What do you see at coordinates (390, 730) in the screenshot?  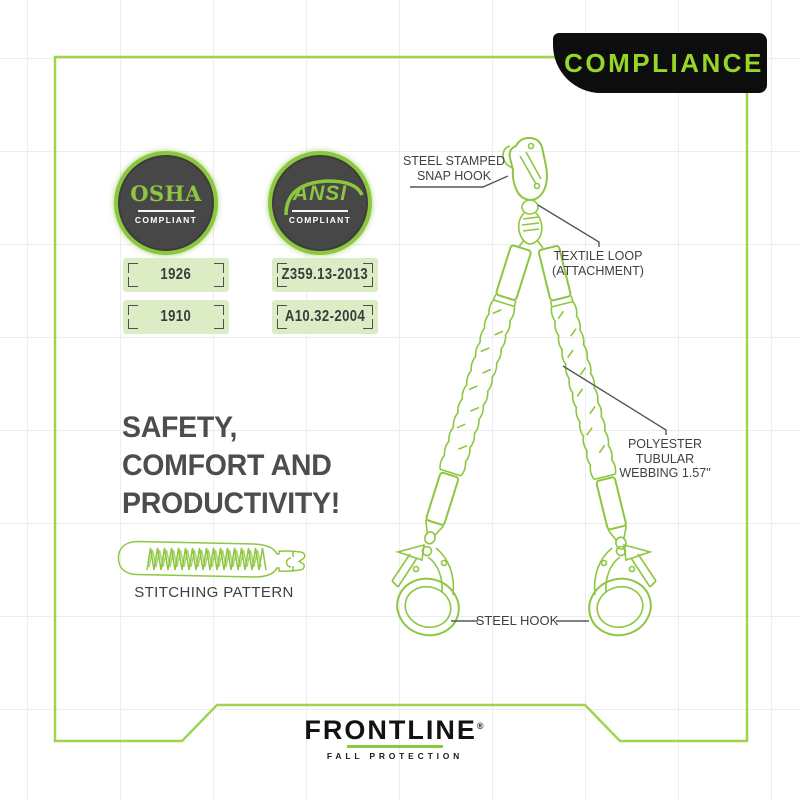 I see `logo-brand-text: FRONTLINE` at bounding box center [390, 730].